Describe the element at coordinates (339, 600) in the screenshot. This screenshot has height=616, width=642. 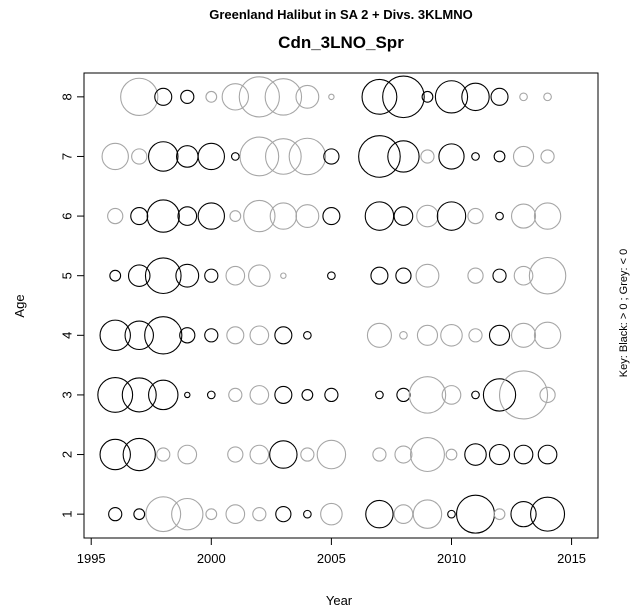
I see `x-axis-label: Year` at that location.